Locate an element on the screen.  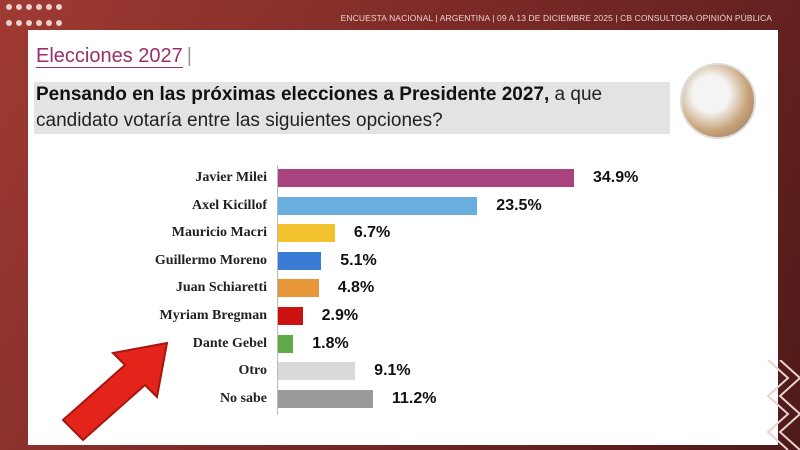
section-title: Elecciones 2027 | is located at coordinates (114, 56).